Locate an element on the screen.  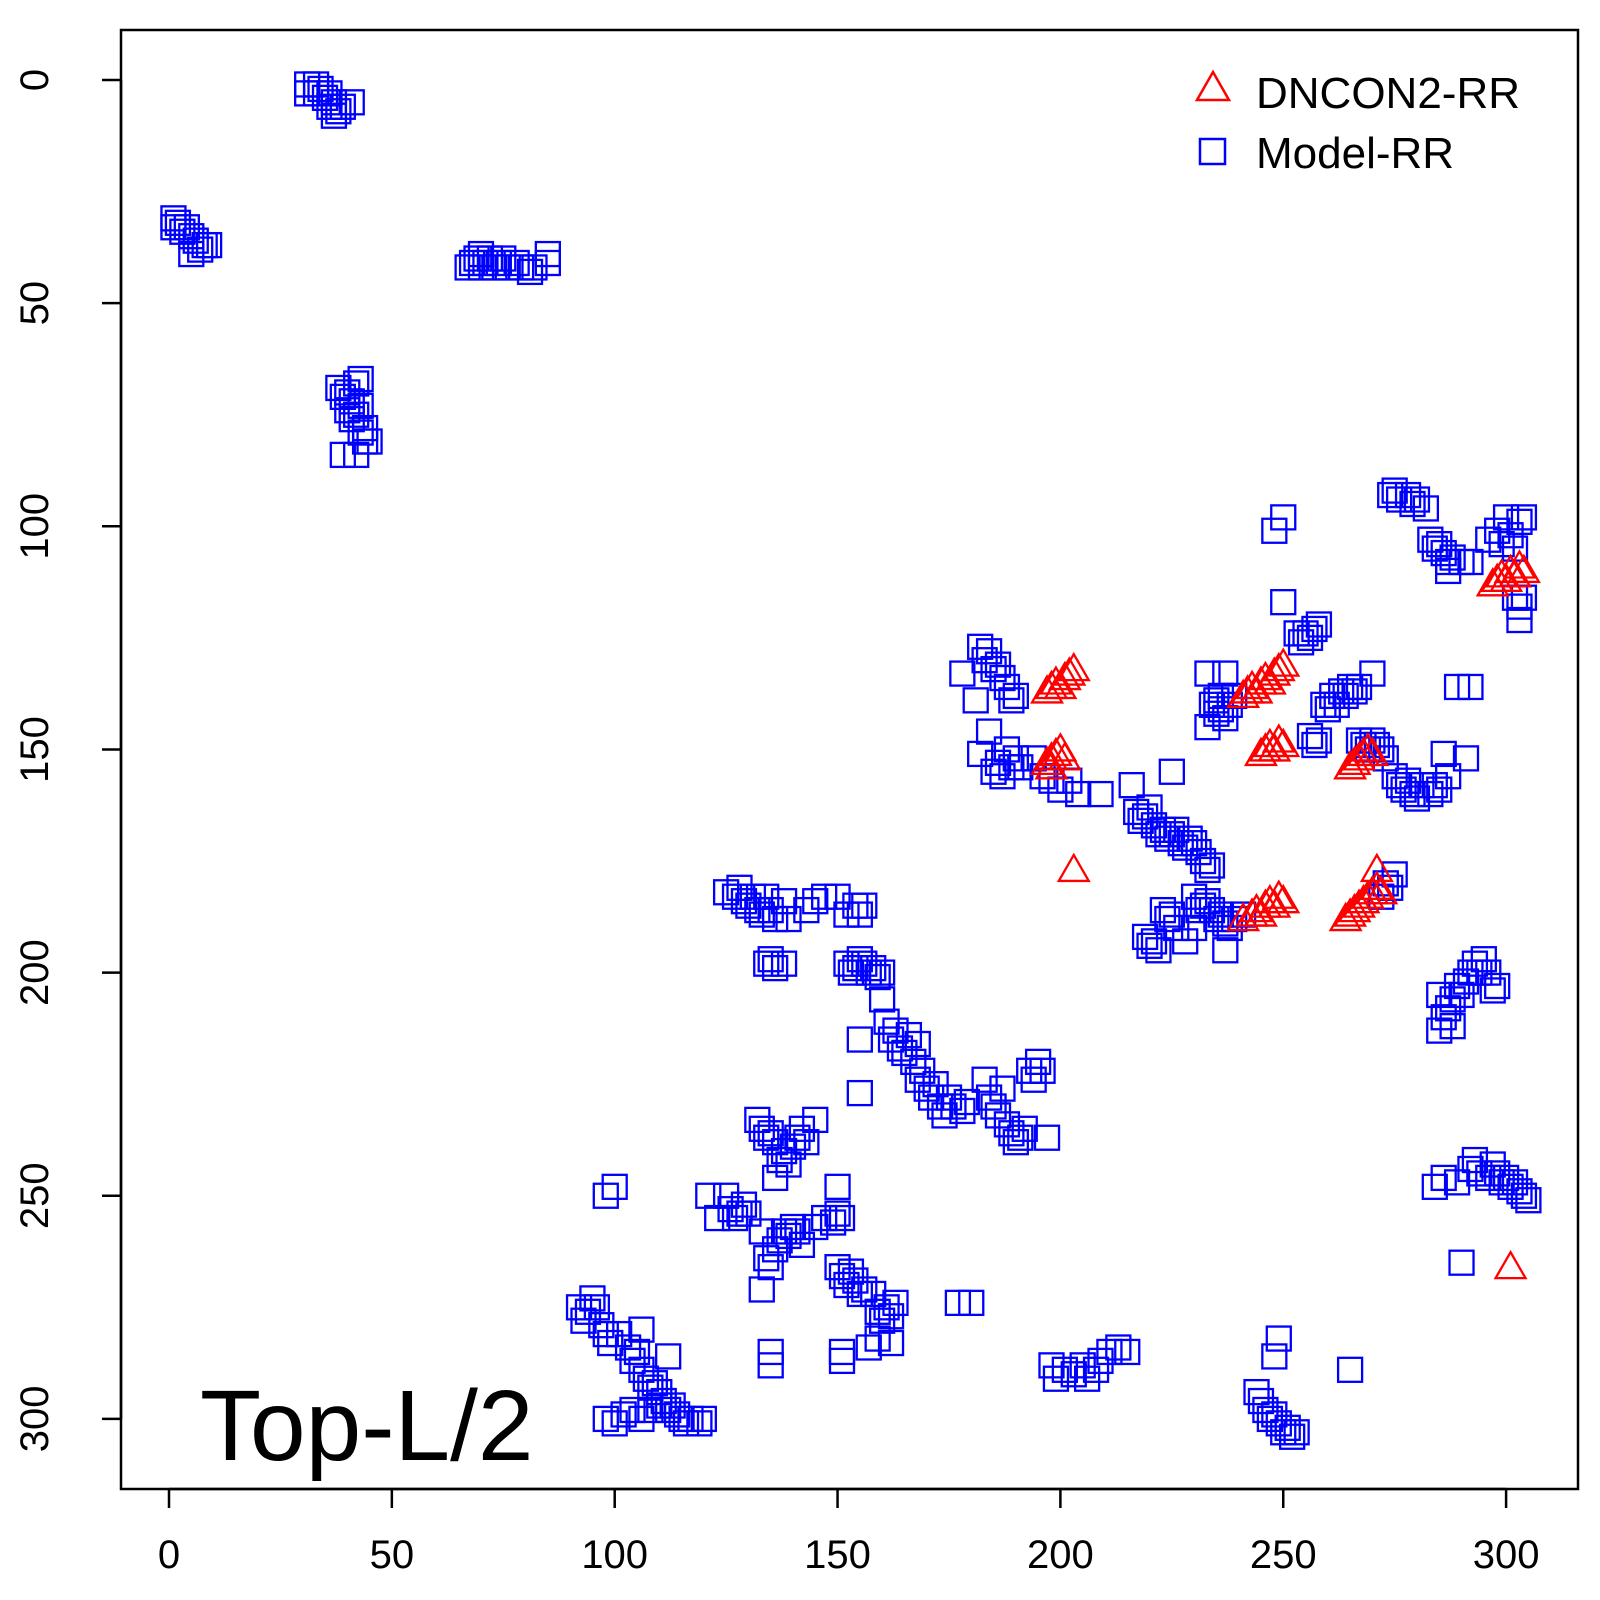
dncon2-rr-series is located at coordinates (1285, 914).